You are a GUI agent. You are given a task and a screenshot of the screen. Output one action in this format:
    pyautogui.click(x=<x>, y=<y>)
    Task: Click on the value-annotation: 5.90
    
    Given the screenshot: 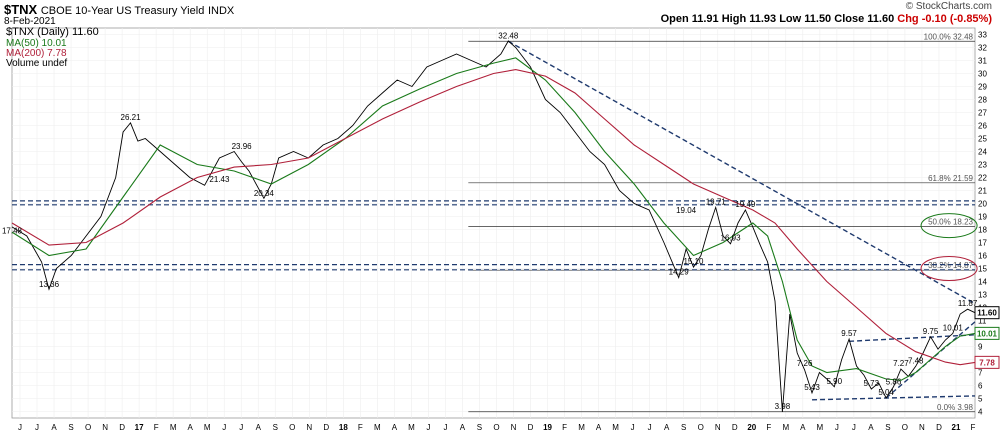 What is the action you would take?
    pyautogui.click(x=834, y=381)
    